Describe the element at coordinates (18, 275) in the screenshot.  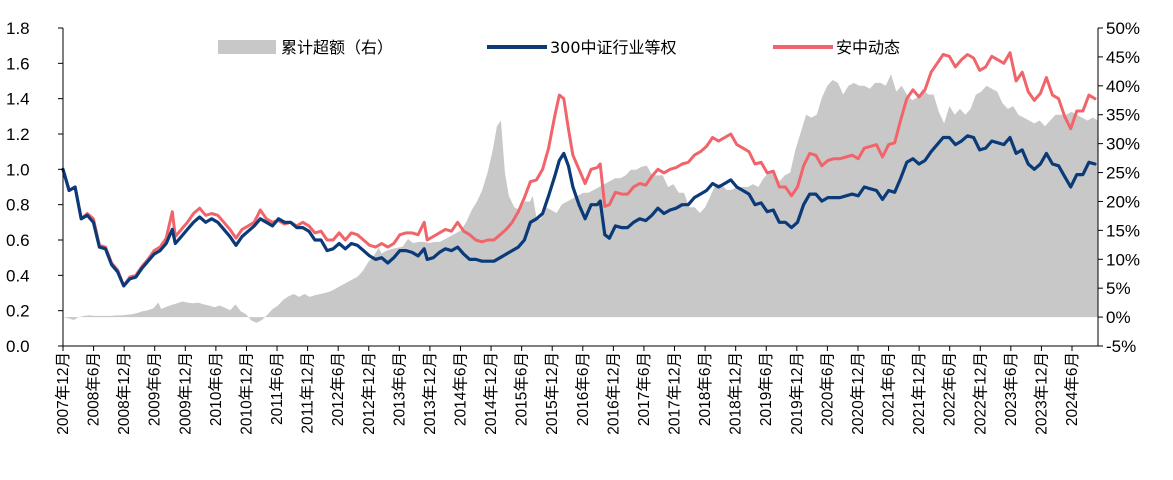
I see `left-tick-label: 0.4` at that location.